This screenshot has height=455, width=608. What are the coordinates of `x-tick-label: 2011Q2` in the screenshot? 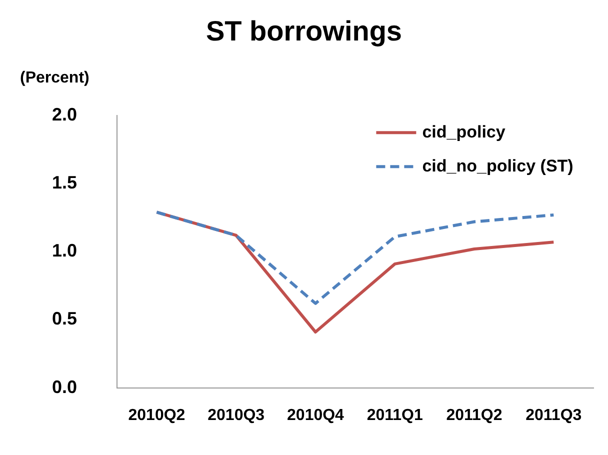 It's located at (474, 415).